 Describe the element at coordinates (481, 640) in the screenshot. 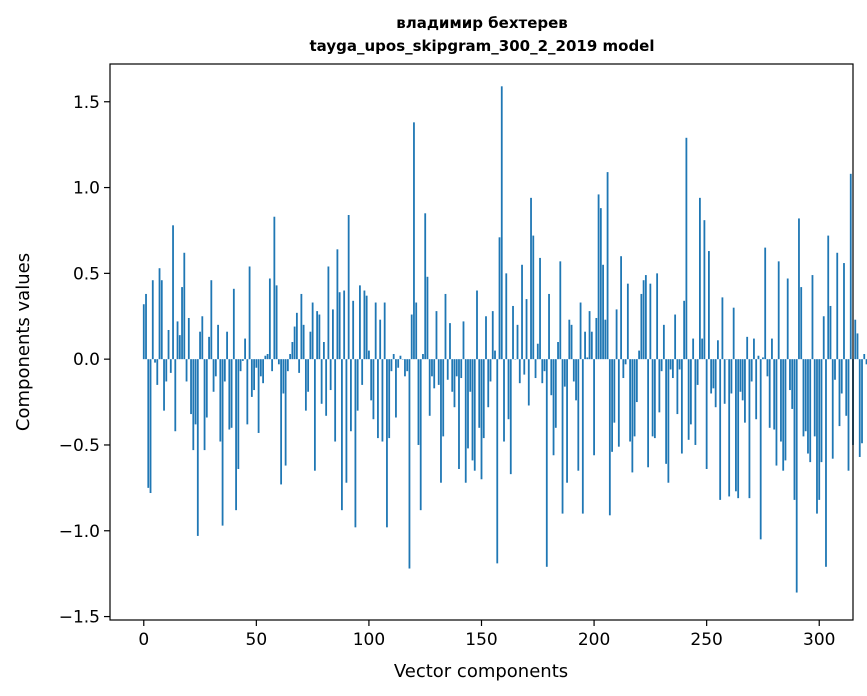

I see `x-tick-label: 150` at that location.